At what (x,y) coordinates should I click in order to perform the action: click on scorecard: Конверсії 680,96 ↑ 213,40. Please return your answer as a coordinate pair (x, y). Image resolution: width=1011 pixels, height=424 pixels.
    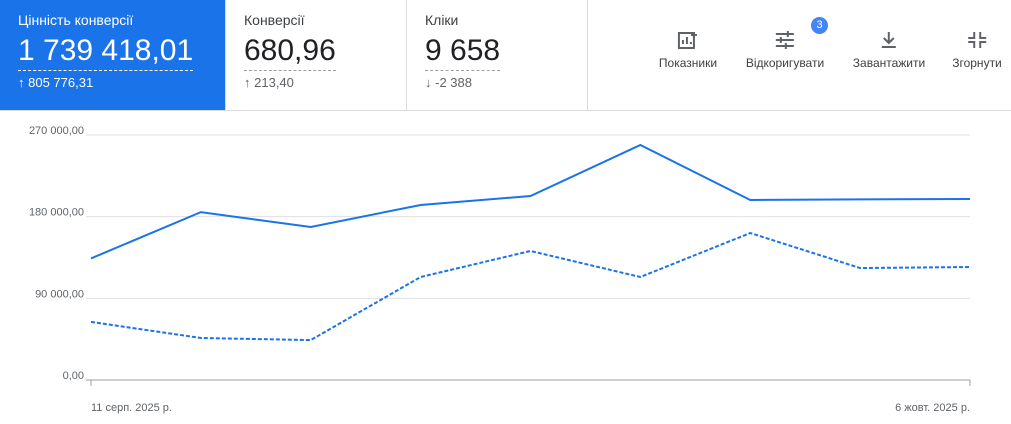
    Looking at the image, I should click on (316, 55).